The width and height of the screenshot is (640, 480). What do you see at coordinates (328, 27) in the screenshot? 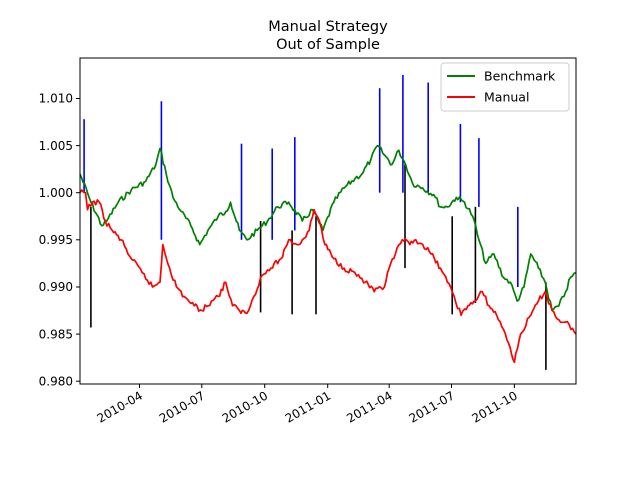
I see `chart-title: Manual Strategy` at bounding box center [328, 27].